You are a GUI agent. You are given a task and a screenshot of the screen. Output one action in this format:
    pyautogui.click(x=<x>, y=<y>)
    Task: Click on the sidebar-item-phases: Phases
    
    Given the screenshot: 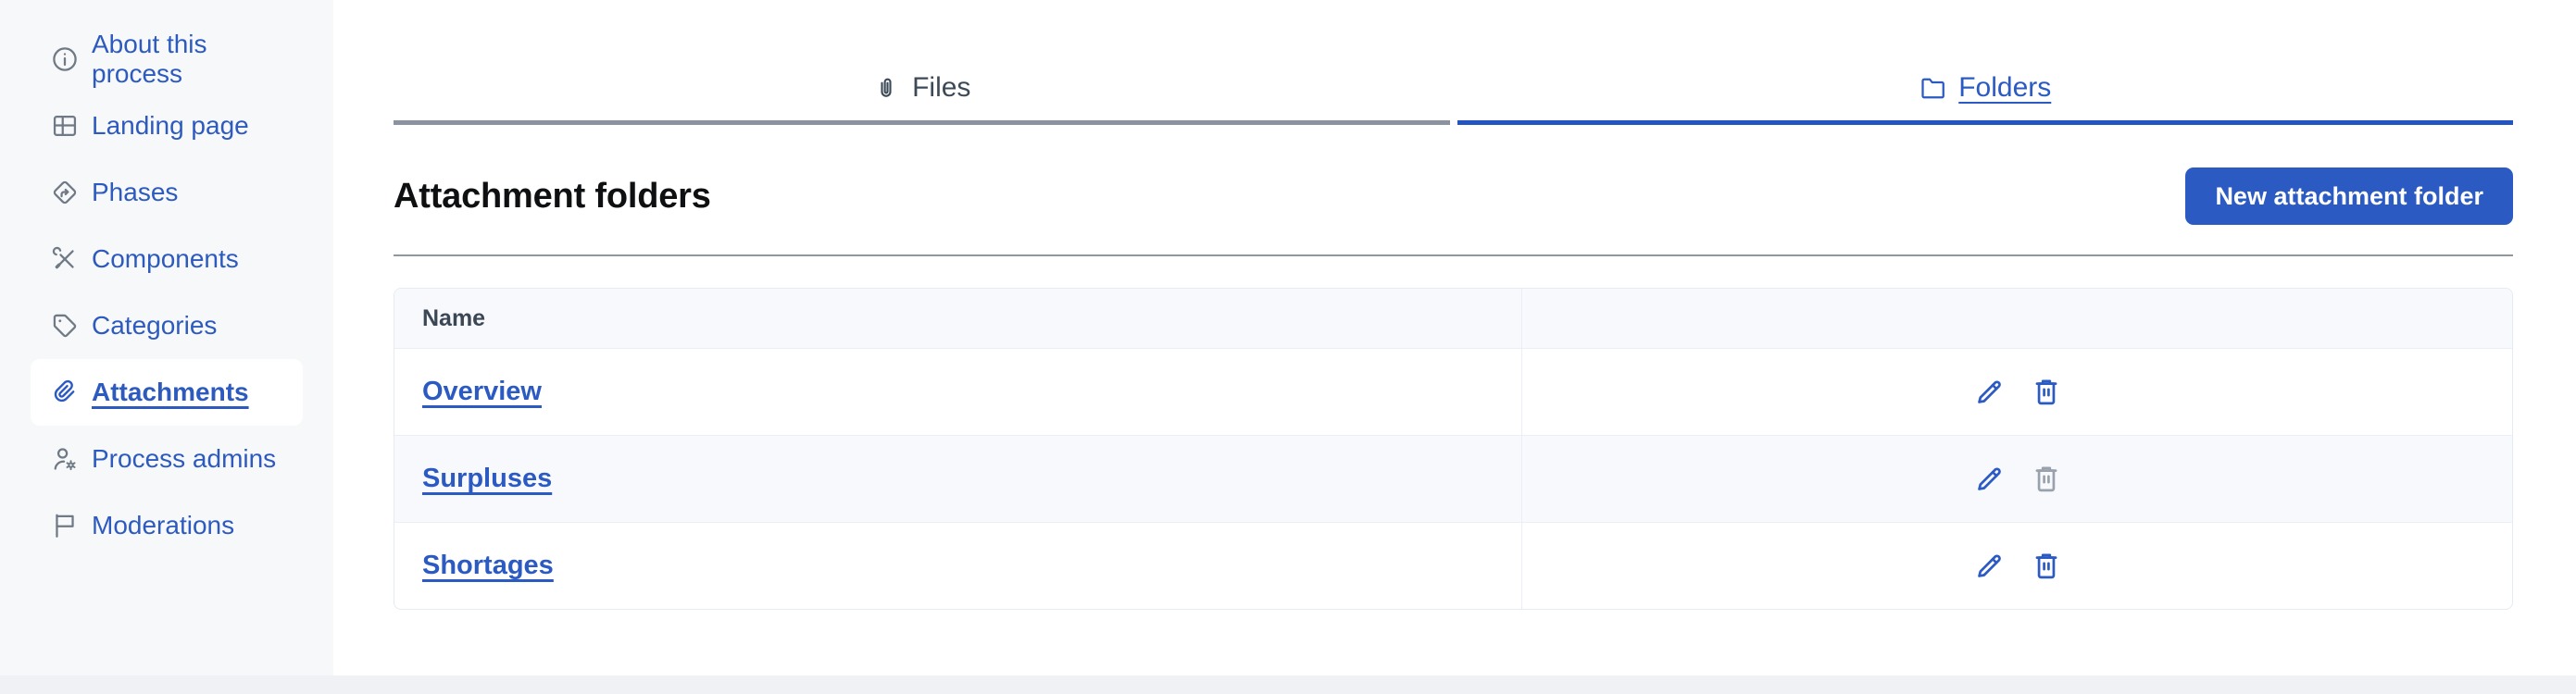 What is the action you would take?
    pyautogui.click(x=167, y=192)
    